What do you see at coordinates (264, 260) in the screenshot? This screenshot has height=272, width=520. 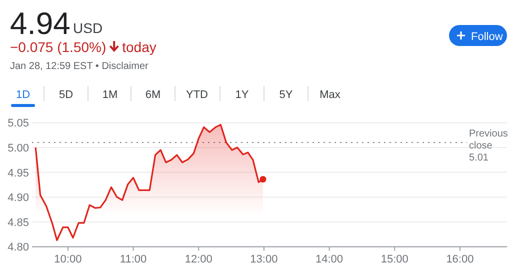 I see `x-tick-label: 13:00` at bounding box center [264, 260].